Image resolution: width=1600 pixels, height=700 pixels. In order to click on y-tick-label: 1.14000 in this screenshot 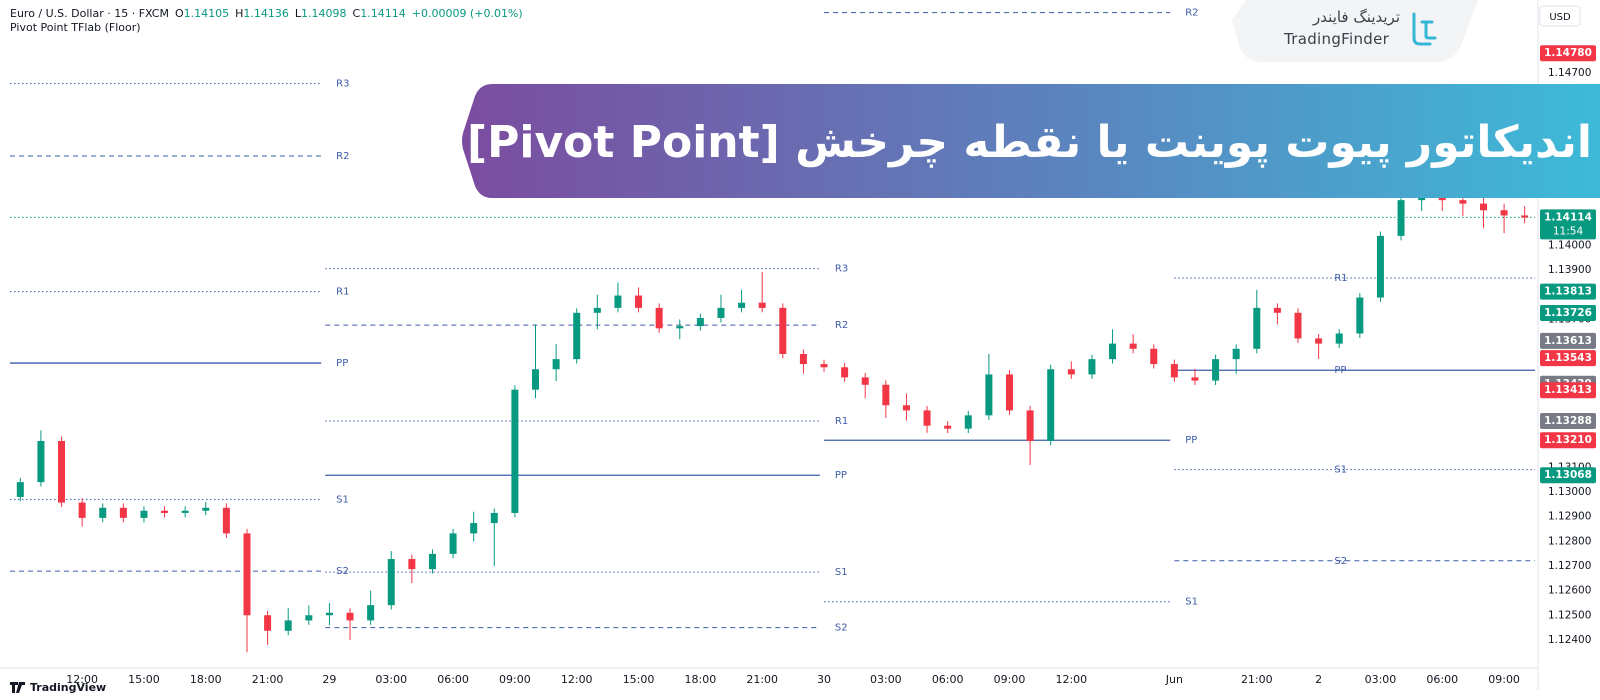, I will do `click(1569, 246)`.